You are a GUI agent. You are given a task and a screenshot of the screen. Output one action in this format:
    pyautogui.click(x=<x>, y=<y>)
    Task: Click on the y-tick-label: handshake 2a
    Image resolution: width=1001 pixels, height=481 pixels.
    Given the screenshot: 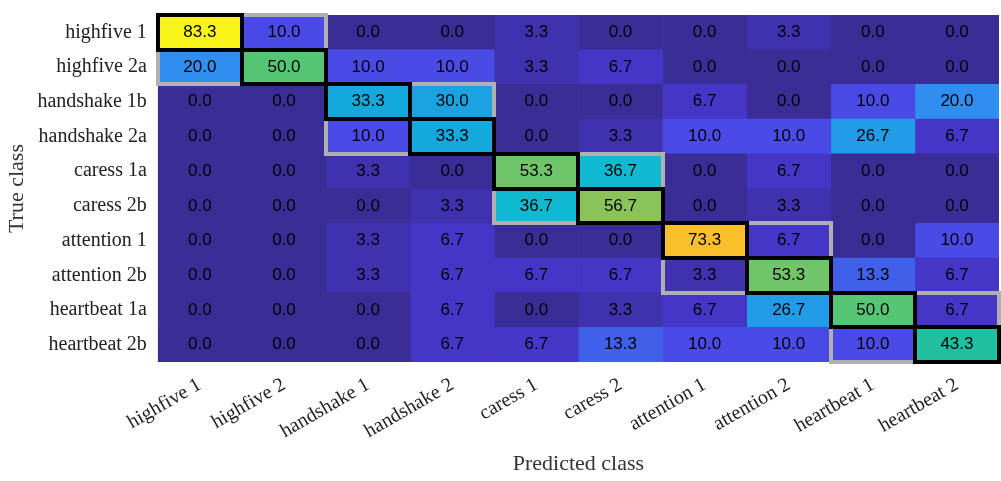 What is the action you would take?
    pyautogui.click(x=92, y=134)
    